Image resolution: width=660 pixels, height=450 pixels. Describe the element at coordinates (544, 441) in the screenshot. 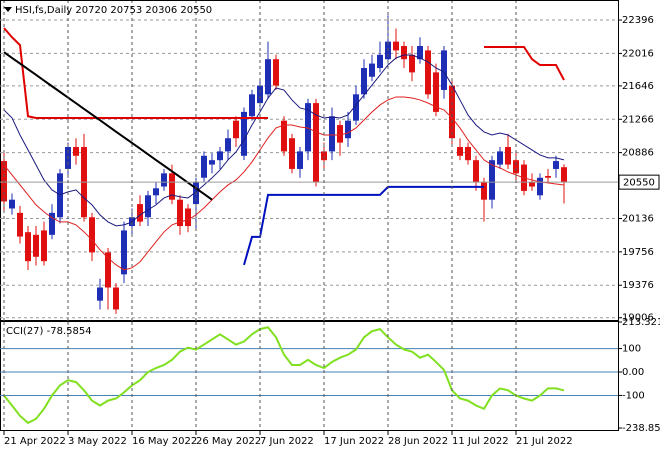

I see `x-tick-label: 21 Jul 2022` at that location.